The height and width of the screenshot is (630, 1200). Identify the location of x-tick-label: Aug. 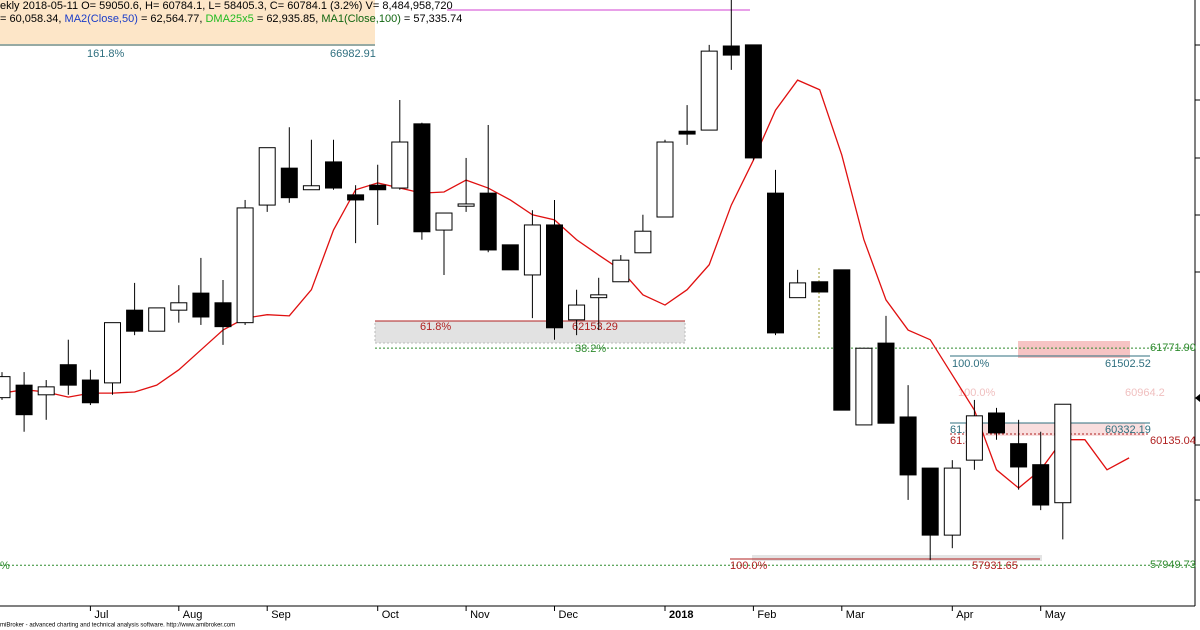
(193, 615).